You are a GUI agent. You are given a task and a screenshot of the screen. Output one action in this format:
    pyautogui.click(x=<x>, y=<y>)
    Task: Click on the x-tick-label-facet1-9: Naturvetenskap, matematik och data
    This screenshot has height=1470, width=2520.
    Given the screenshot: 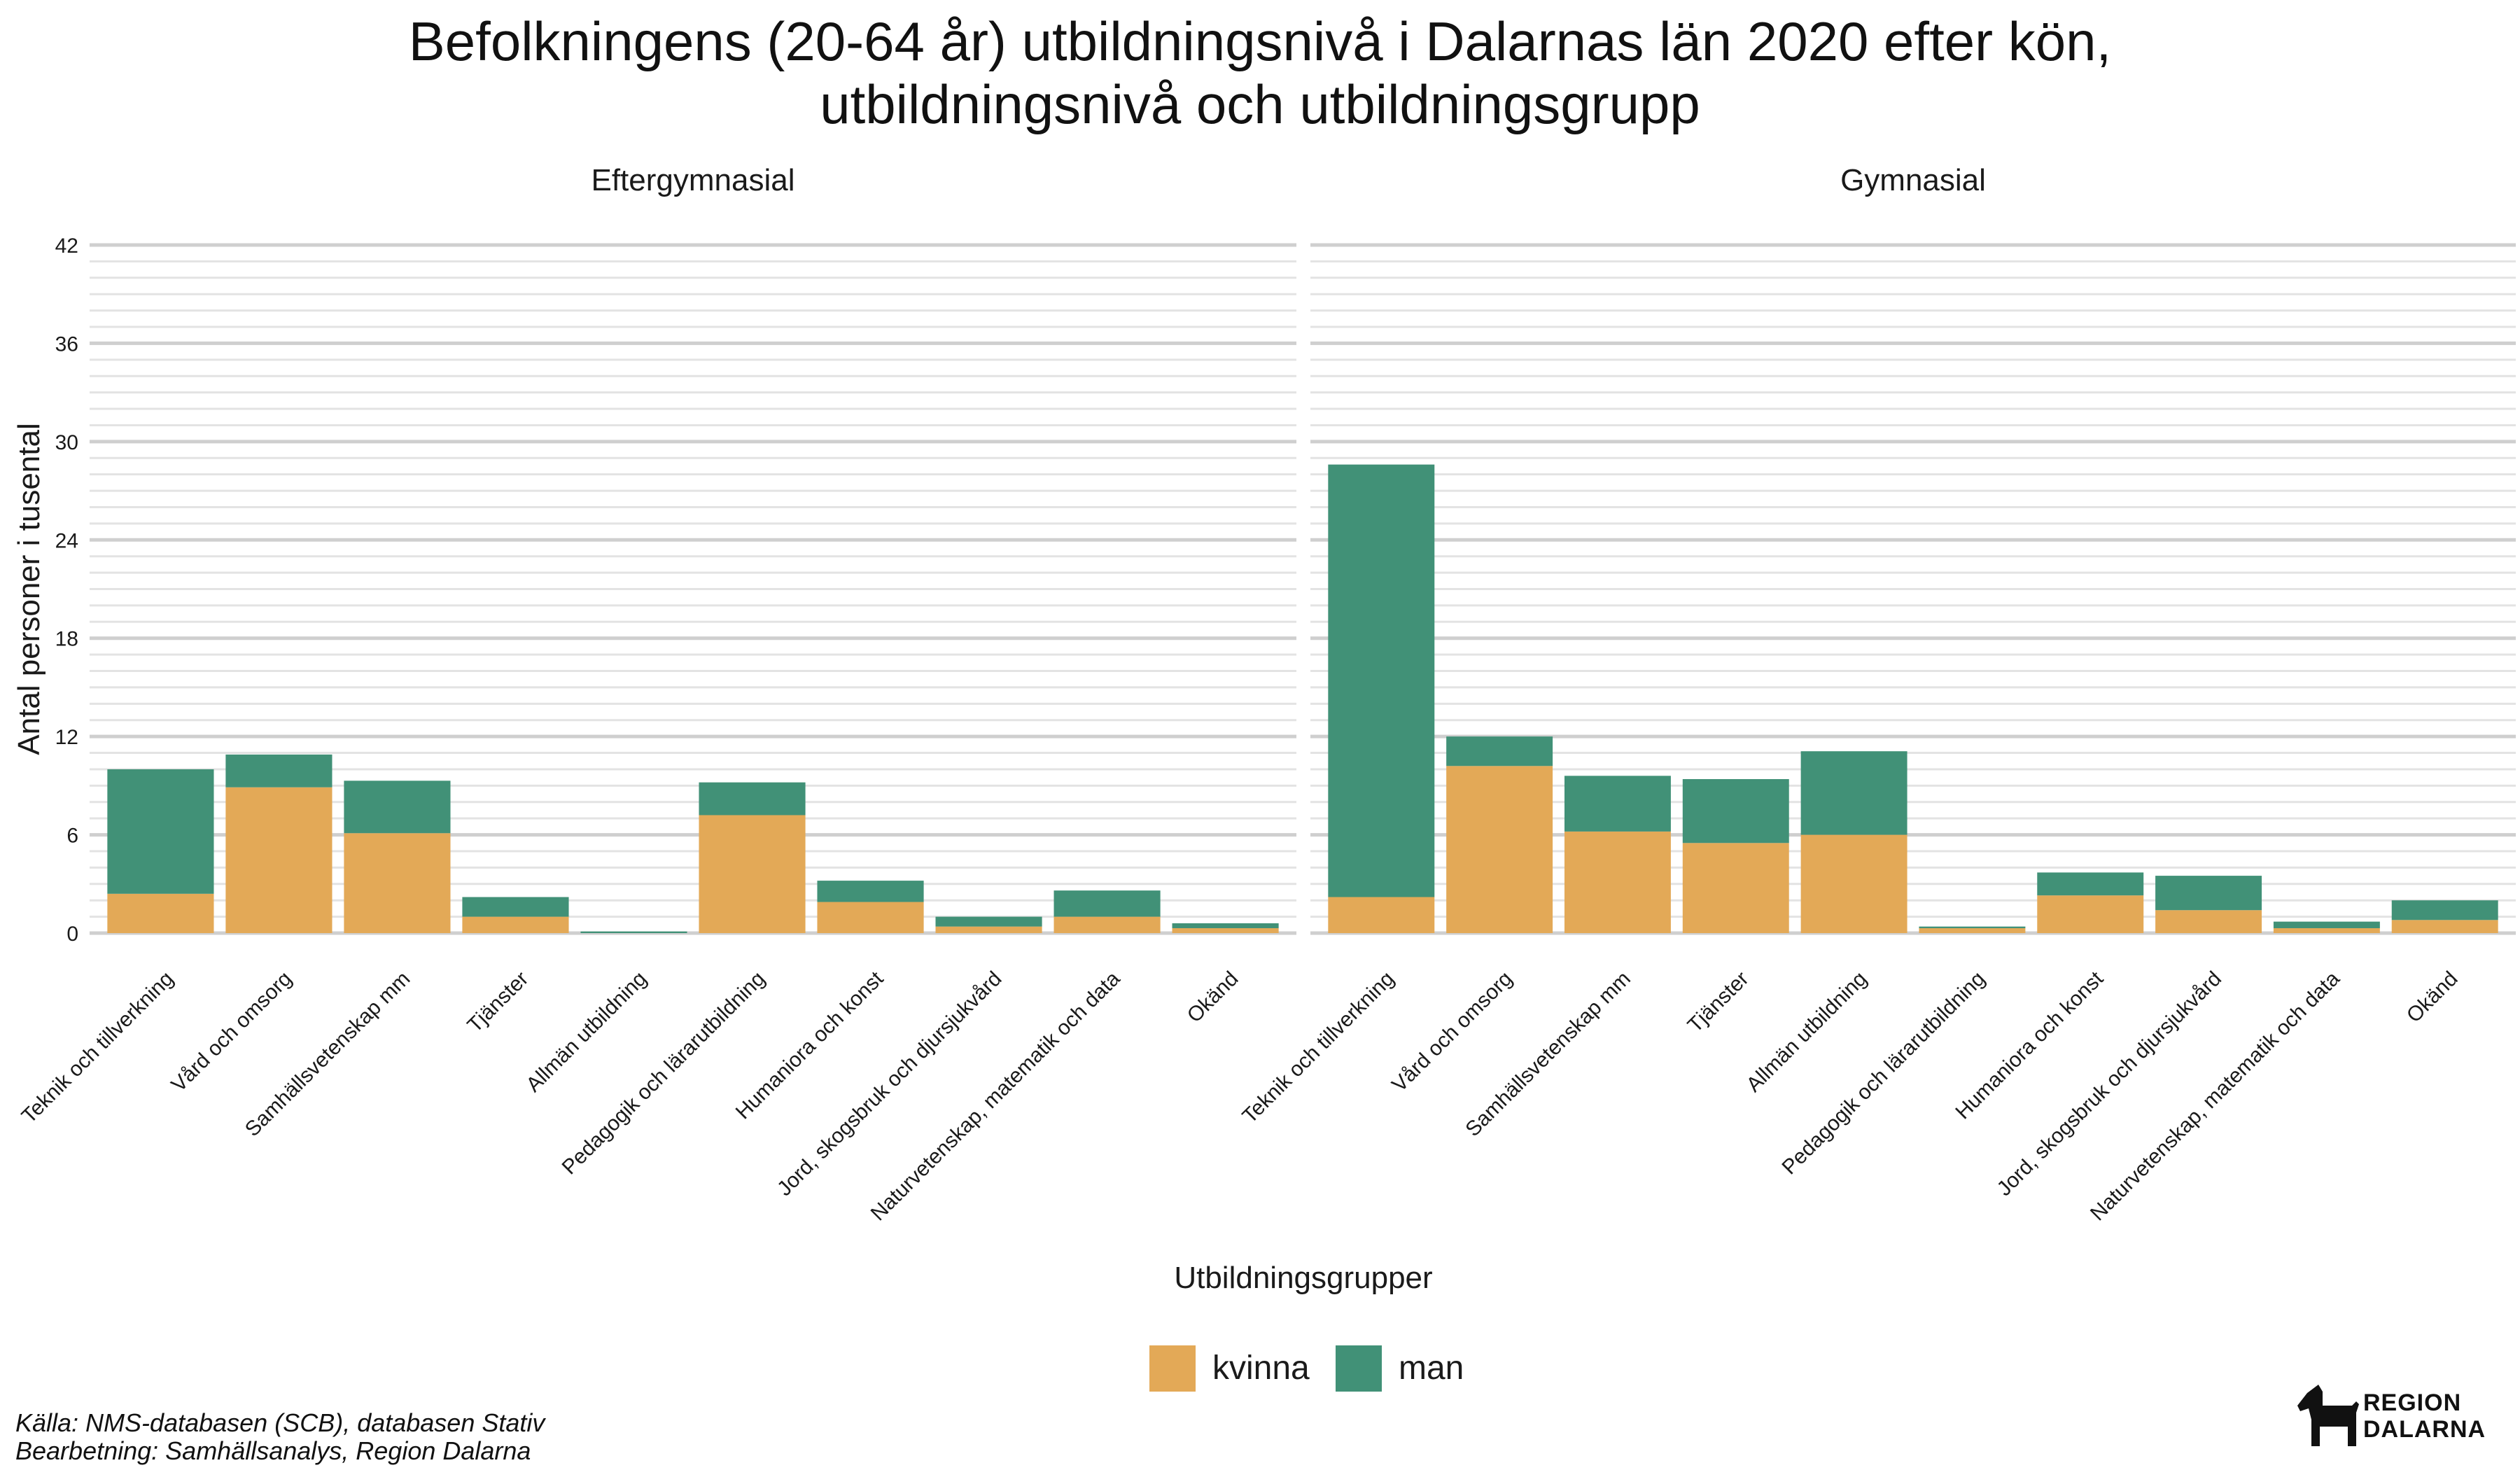 What is the action you would take?
    pyautogui.click(x=996, y=1096)
    